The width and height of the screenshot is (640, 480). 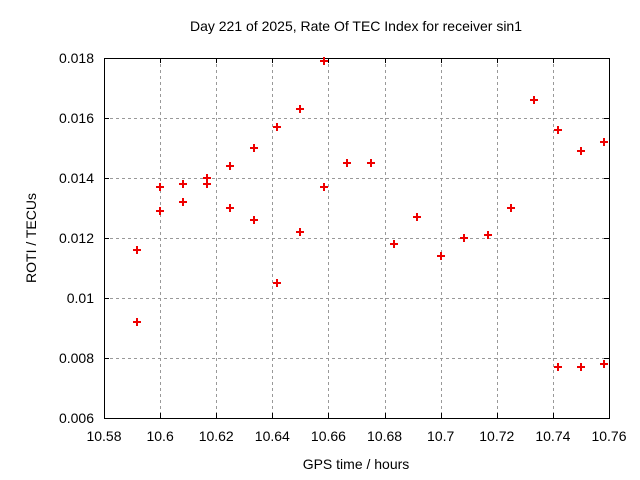 I want to click on y-tick-label: 0.014, so click(x=76, y=178).